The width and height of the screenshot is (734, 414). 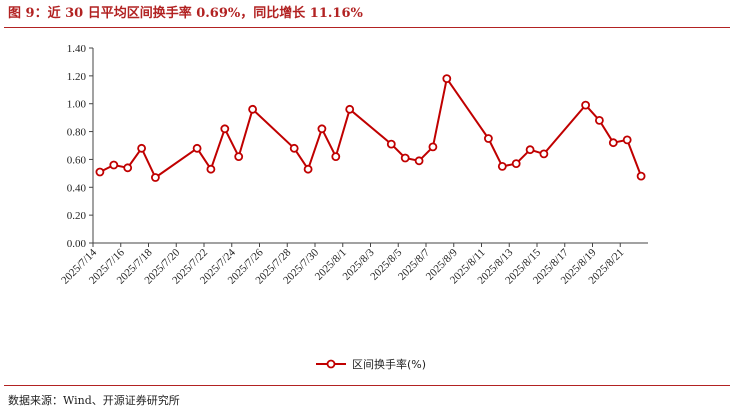 What do you see at coordinates (77, 188) in the screenshot?
I see `y-tick-label: 0.40` at bounding box center [77, 188].